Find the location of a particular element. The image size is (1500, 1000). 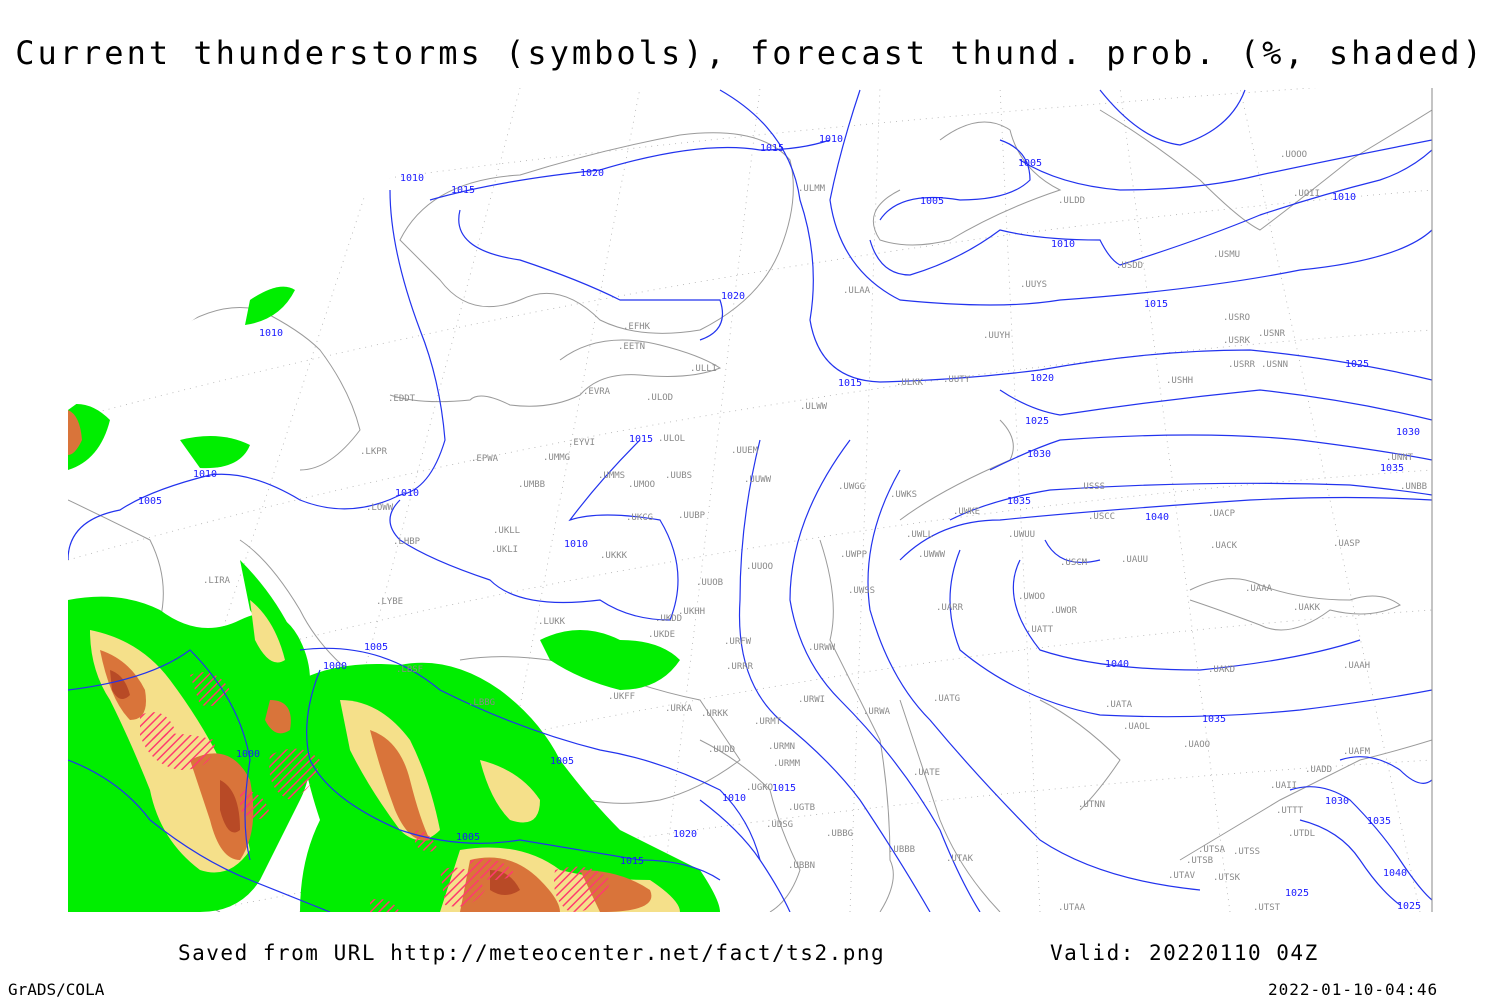

station-label: .LOWW is located at coordinates (380, 508).